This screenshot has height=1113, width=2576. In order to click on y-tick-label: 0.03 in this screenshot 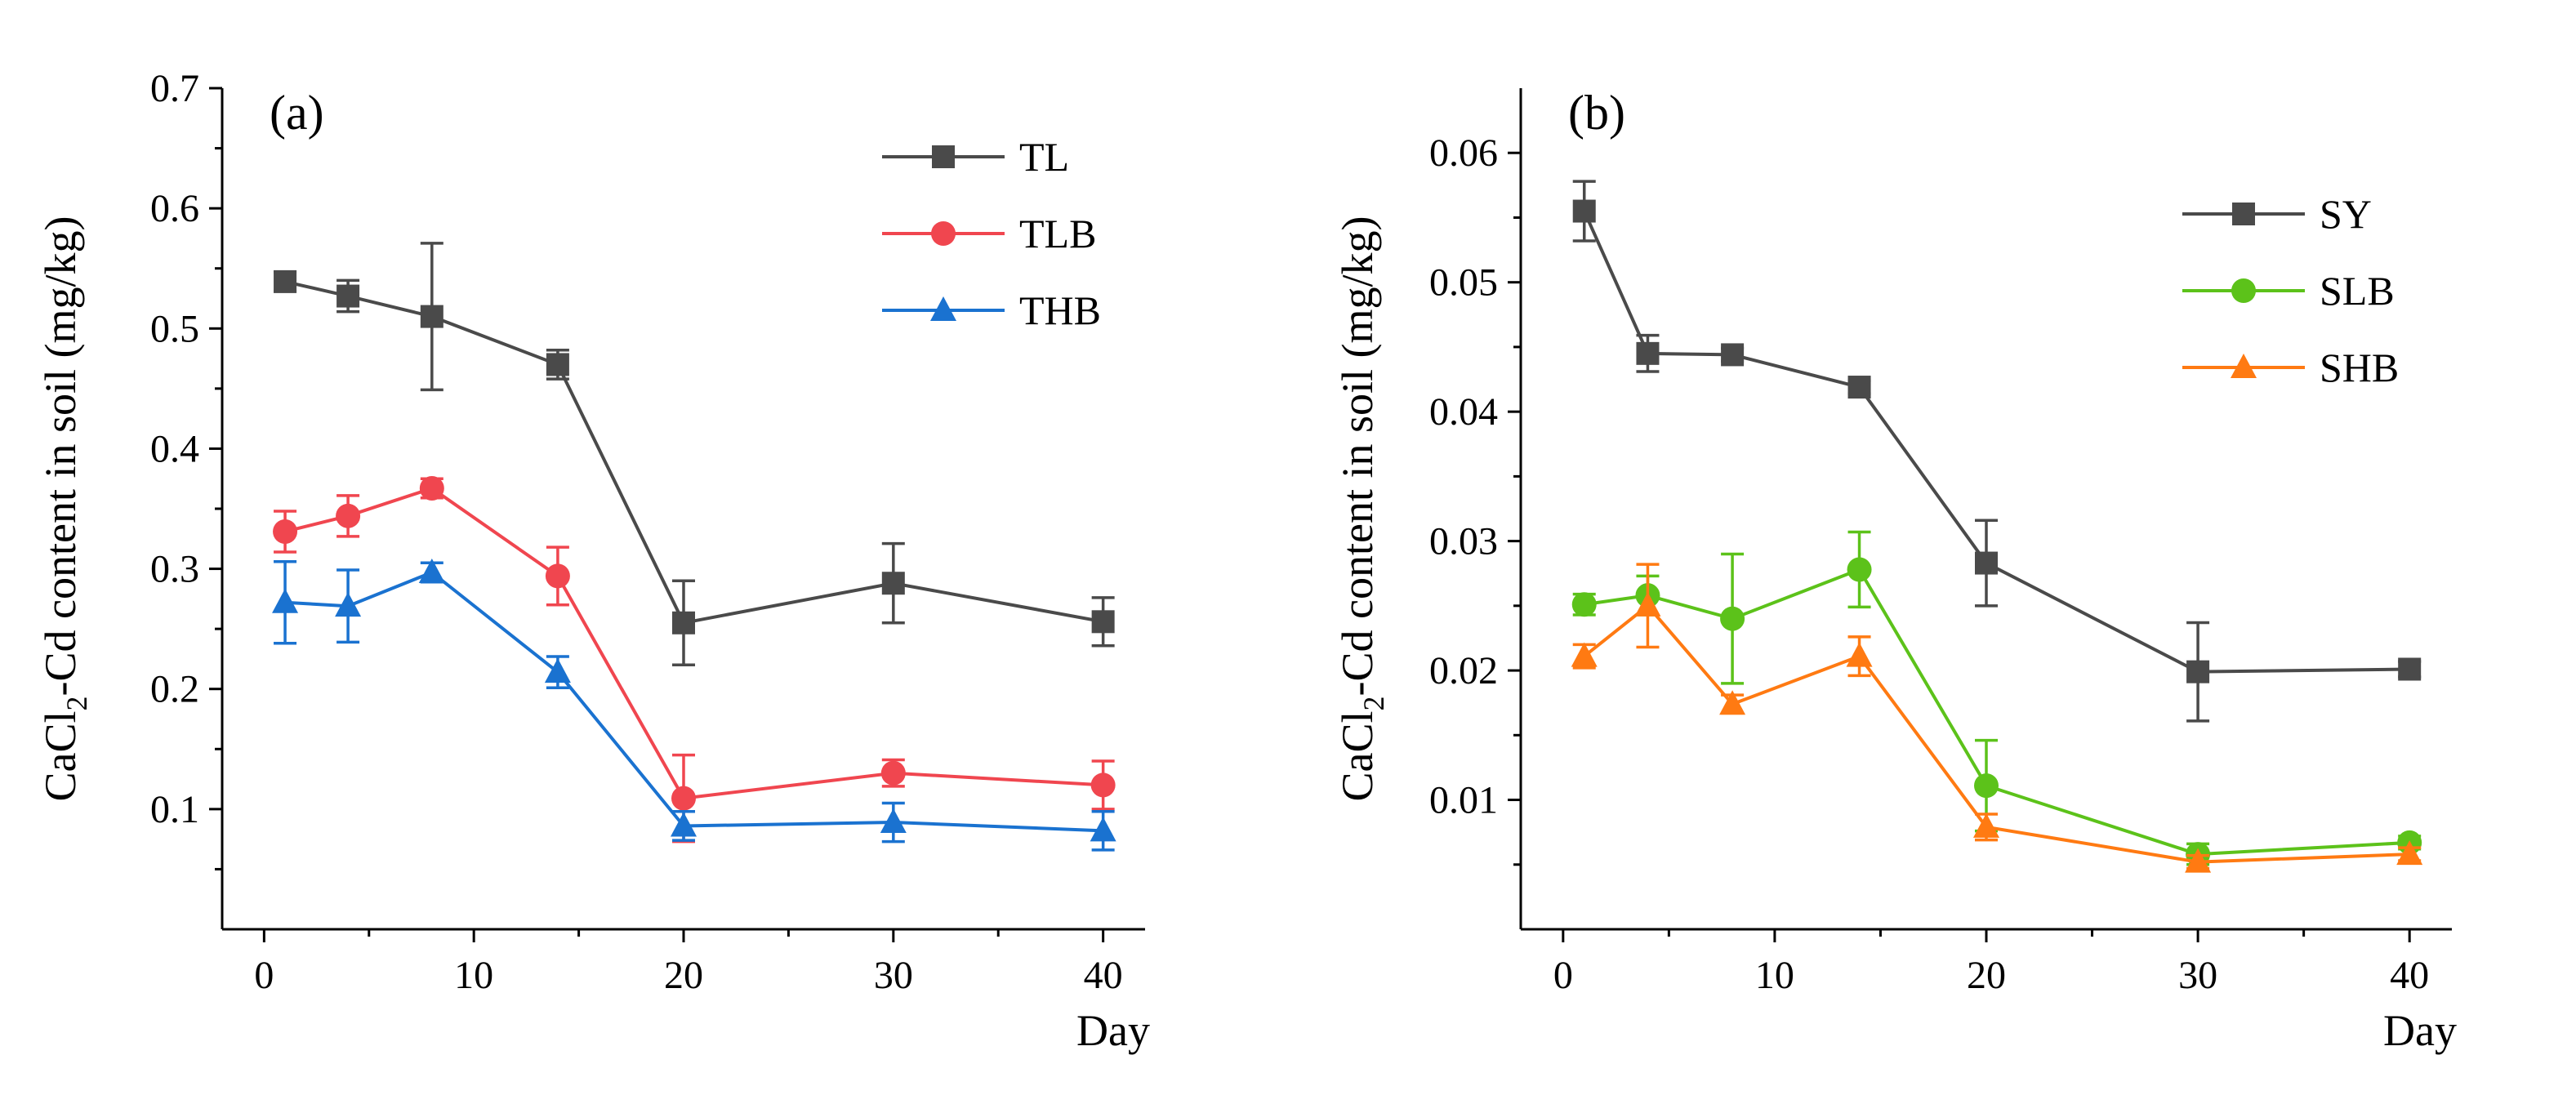, I will do `click(1463, 541)`.